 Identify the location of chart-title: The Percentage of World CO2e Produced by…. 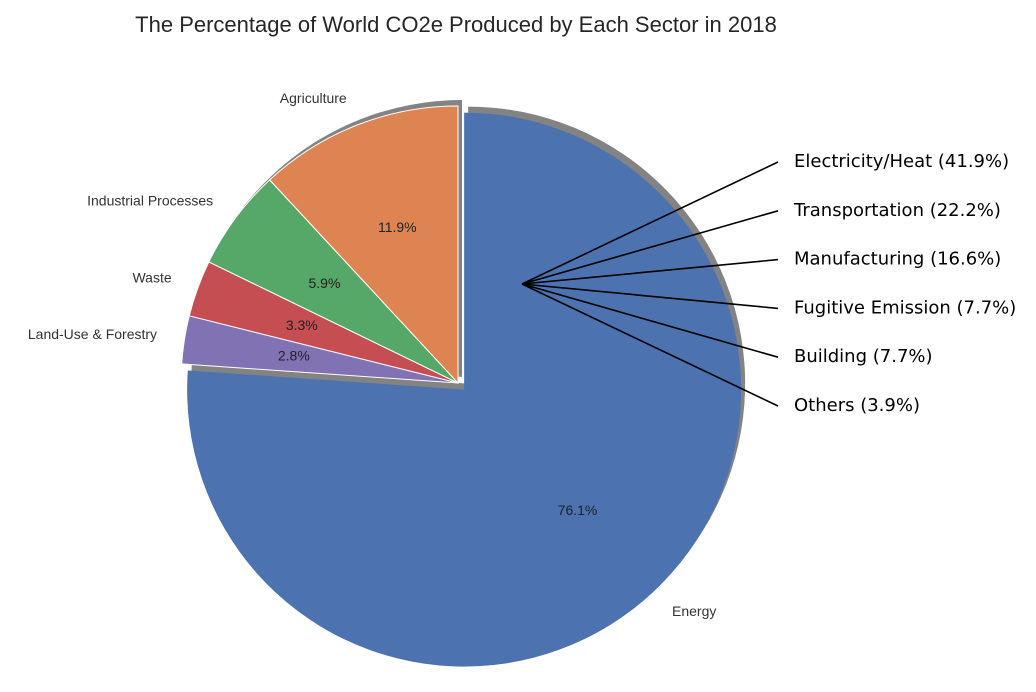
(456, 24).